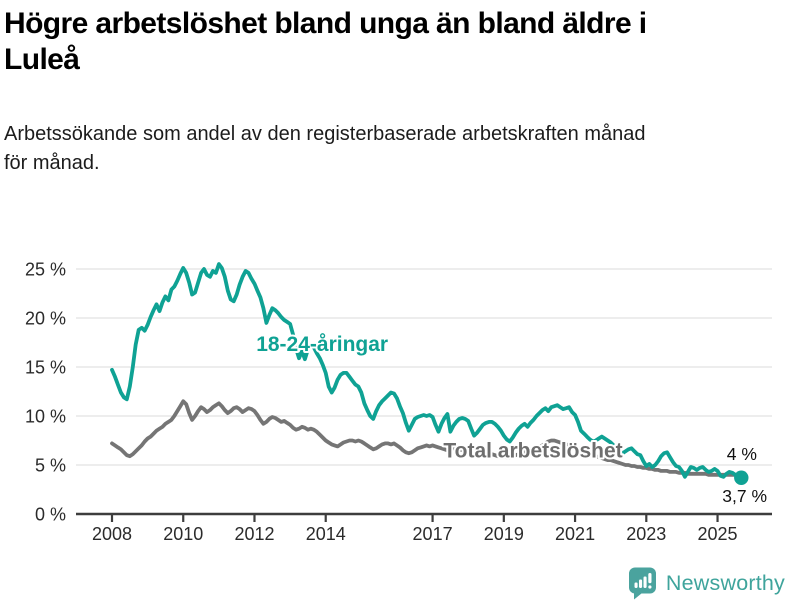  I want to click on series-end-dot-youth, so click(741, 477).